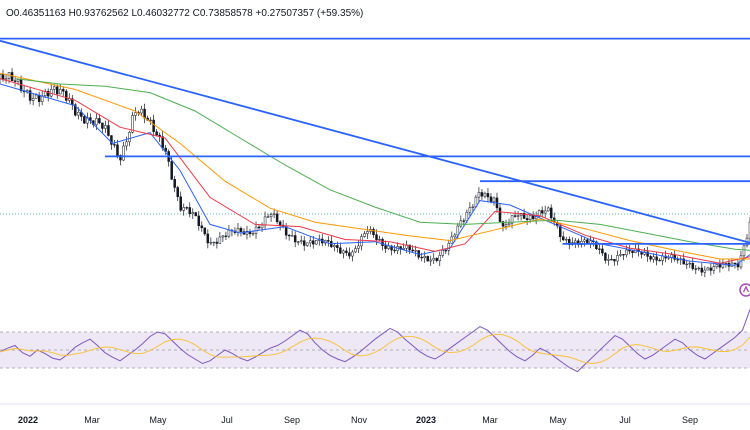 This screenshot has width=750, height=430. Describe the element at coordinates (690, 420) in the screenshot. I see `x-tick-label: Sep` at that location.